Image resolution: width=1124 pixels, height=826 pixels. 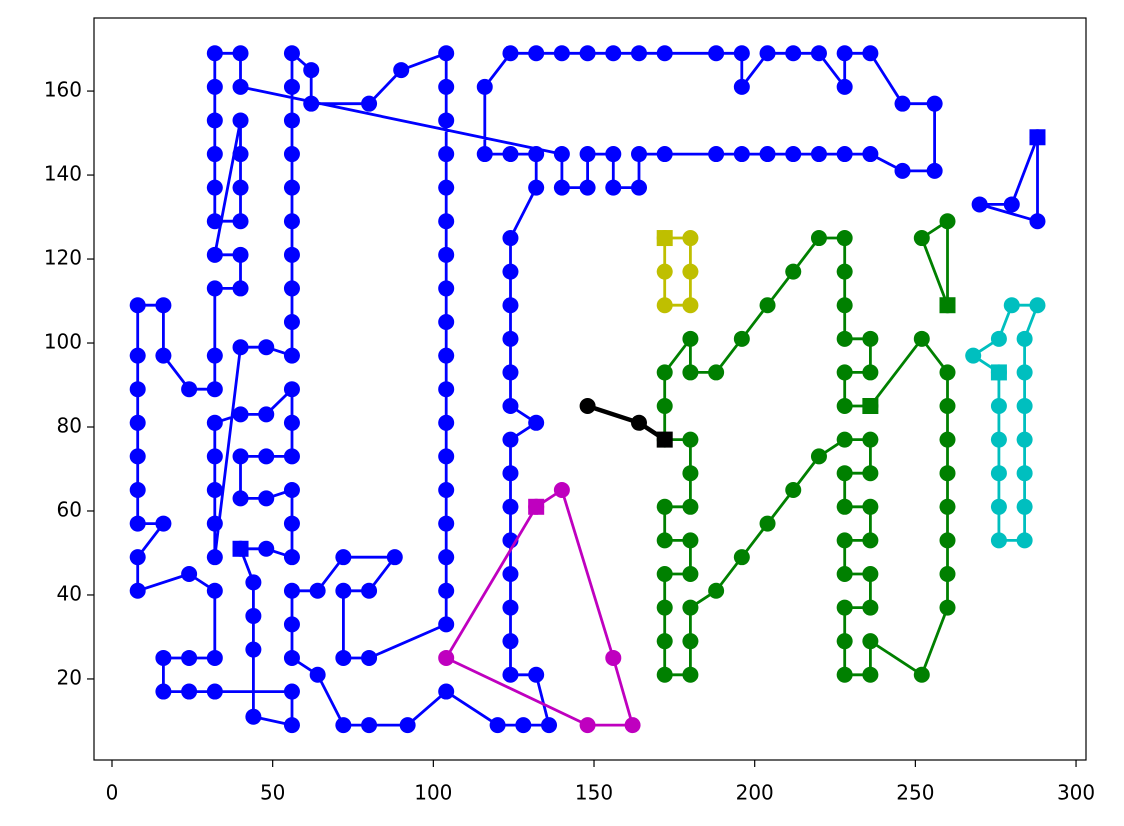 What do you see at coordinates (63, 90) in the screenshot?
I see `y-tick-label: 160` at bounding box center [63, 90].